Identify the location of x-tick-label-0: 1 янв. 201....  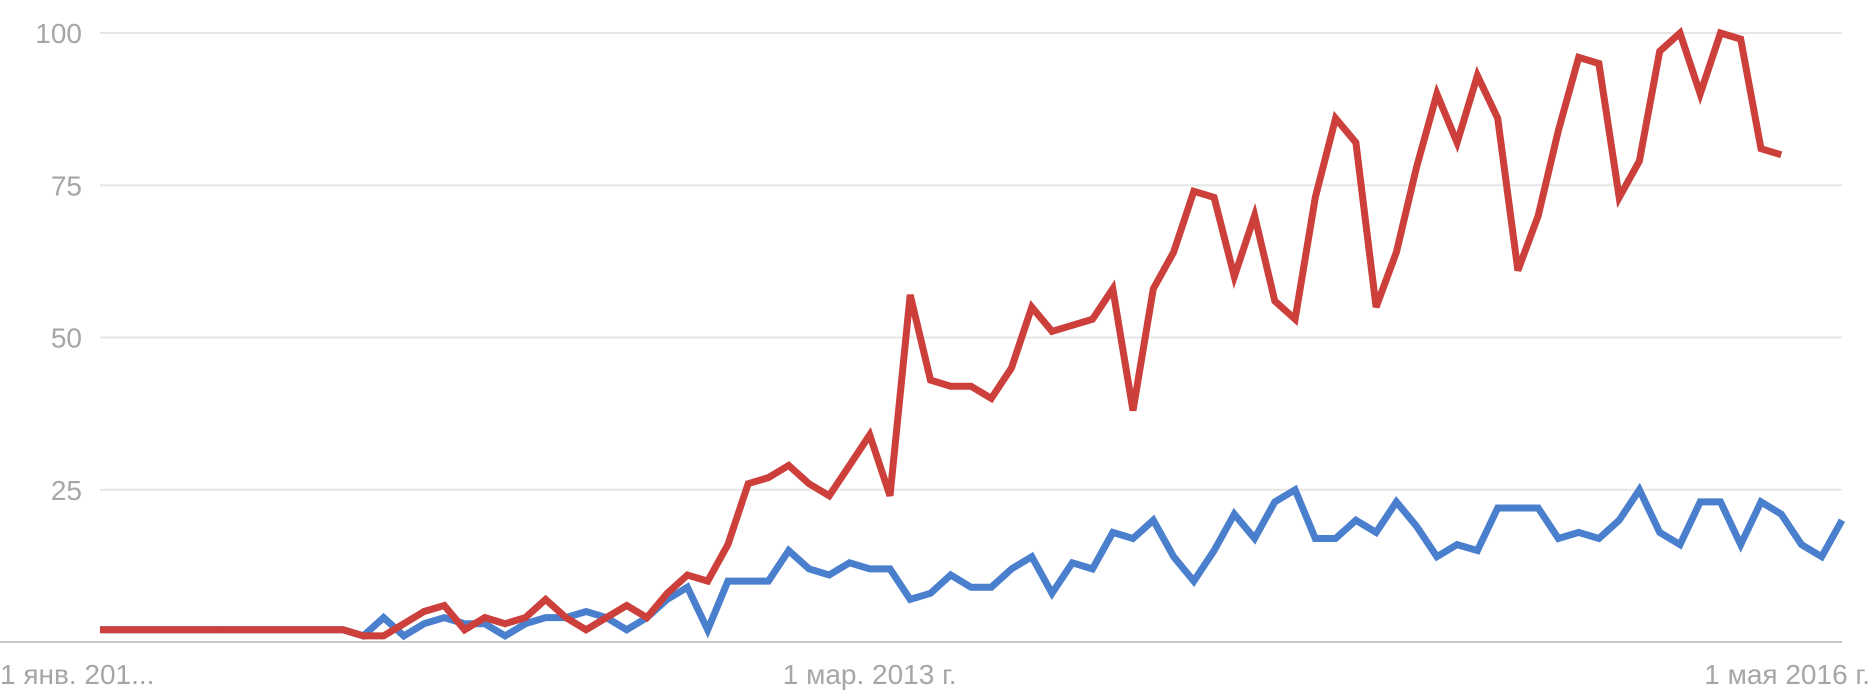
(77, 674).